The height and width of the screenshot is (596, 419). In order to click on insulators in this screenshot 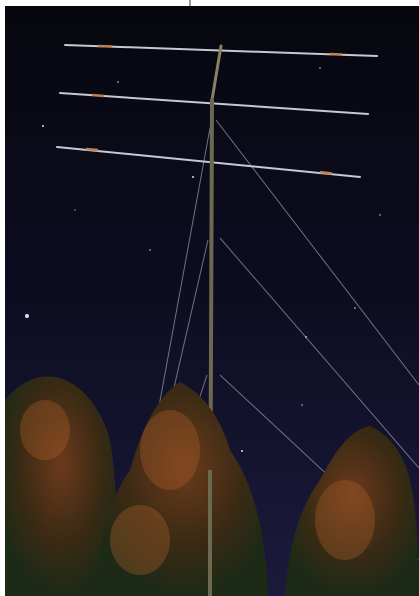, I will do `click(214, 109)`.